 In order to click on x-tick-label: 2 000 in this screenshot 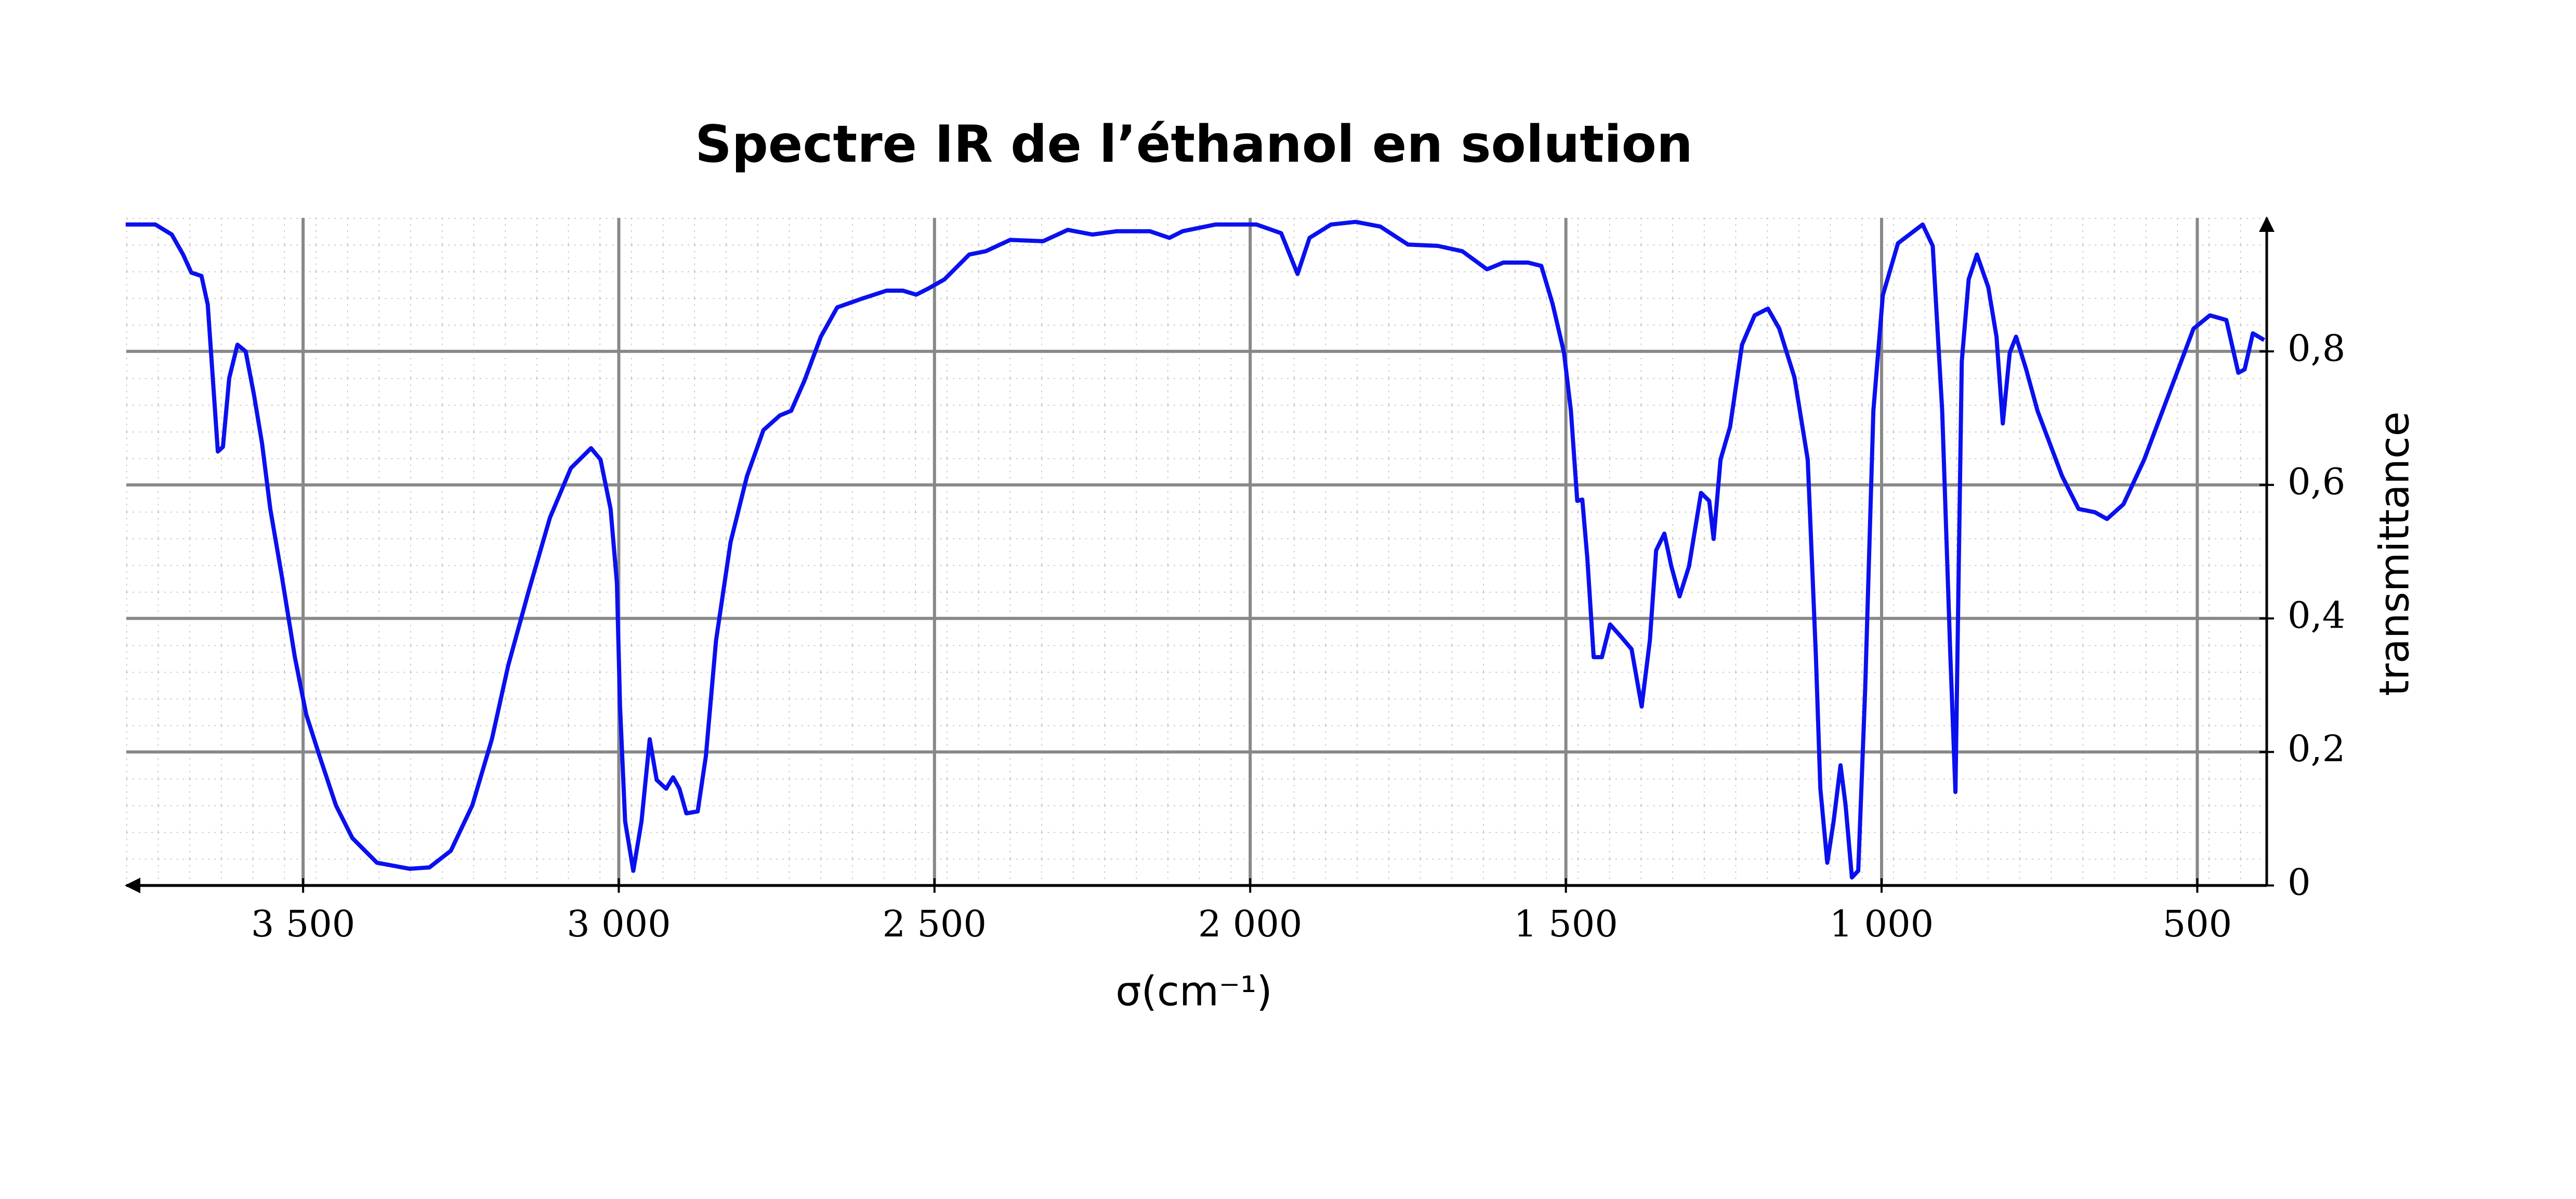, I will do `click(1250, 924)`.